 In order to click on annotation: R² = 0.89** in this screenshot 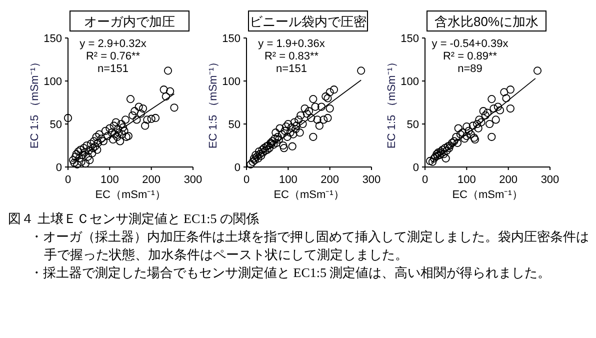, I will do `click(470, 56)`.